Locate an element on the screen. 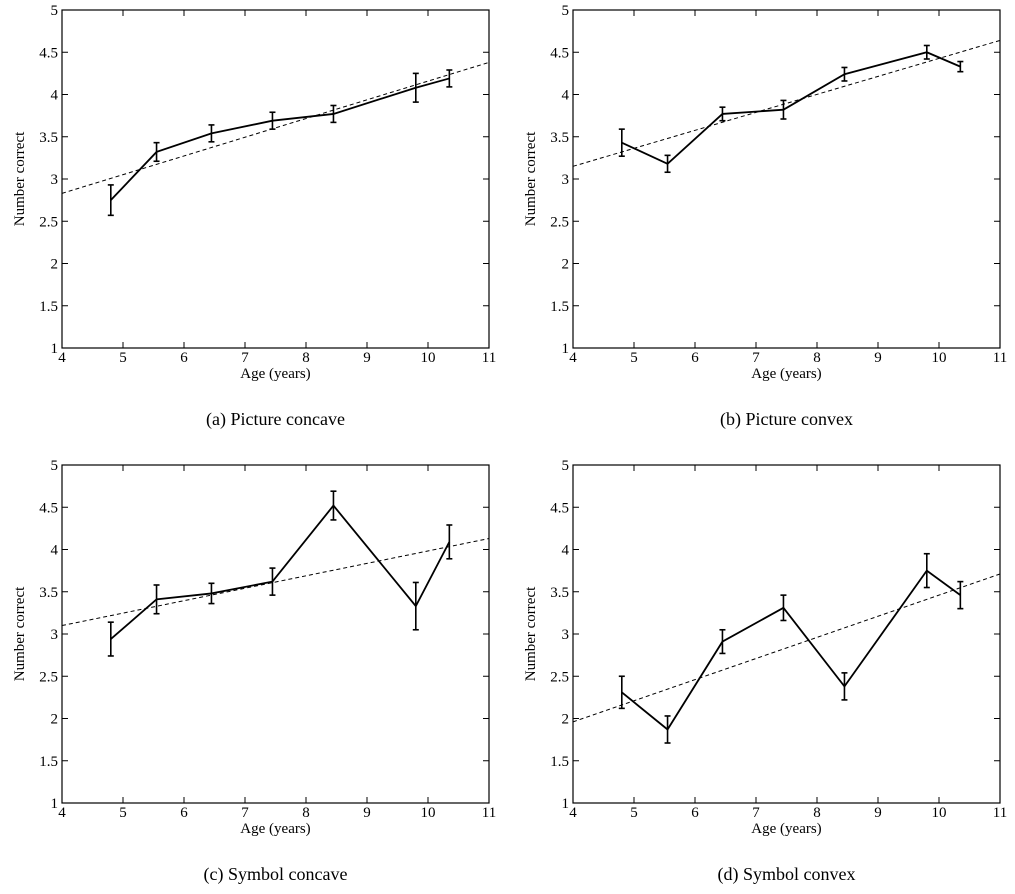  panel-caption: (d) Symbol convex is located at coordinates (787, 874).